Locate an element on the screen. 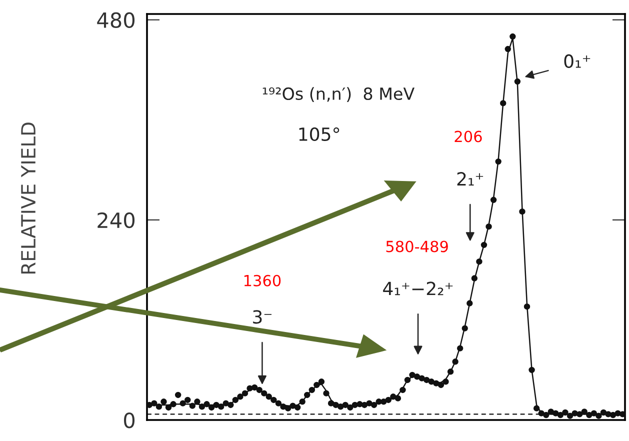 The width and height of the screenshot is (629, 441). y-axis-title: RELATIVE YIELD is located at coordinates (28, 198).